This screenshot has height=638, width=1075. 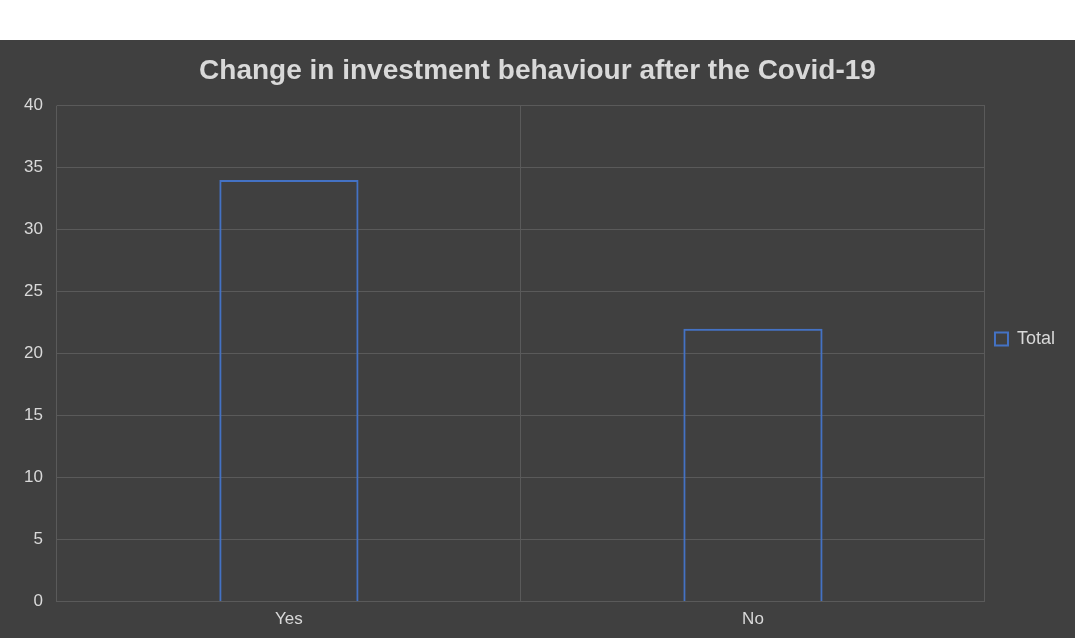 I want to click on y-tick-label: 25, so click(x=33, y=291).